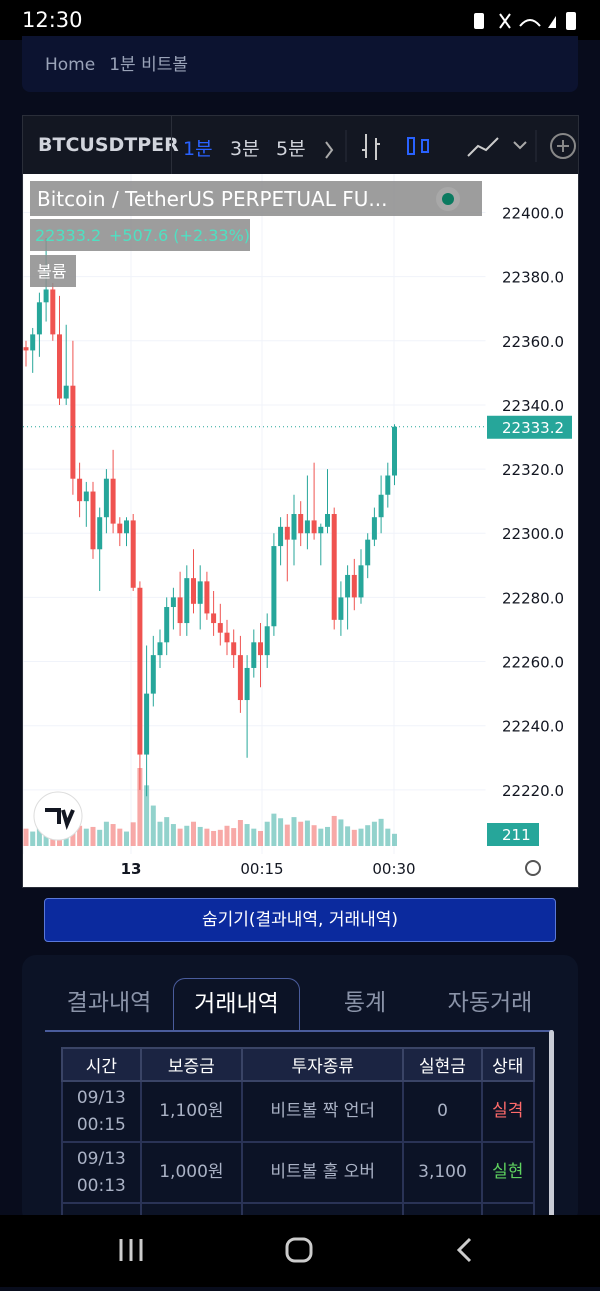 This screenshot has height=1291, width=600. I want to click on back-button, so click(464, 1250).